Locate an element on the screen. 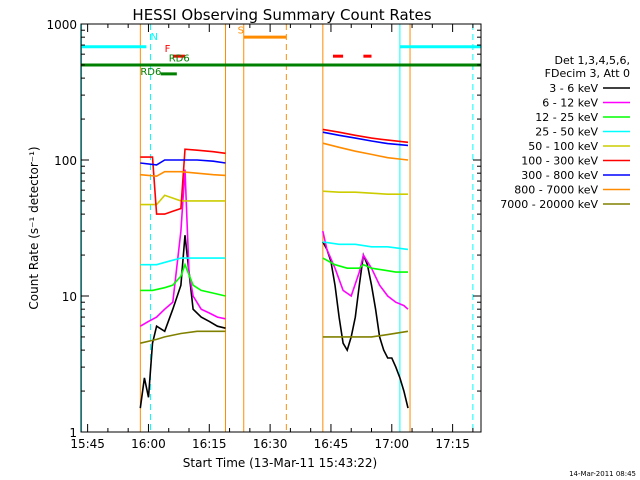 The image size is (640, 480). legend-header-line-2: FDecim 3, Att 0 is located at coordinates (587, 73).